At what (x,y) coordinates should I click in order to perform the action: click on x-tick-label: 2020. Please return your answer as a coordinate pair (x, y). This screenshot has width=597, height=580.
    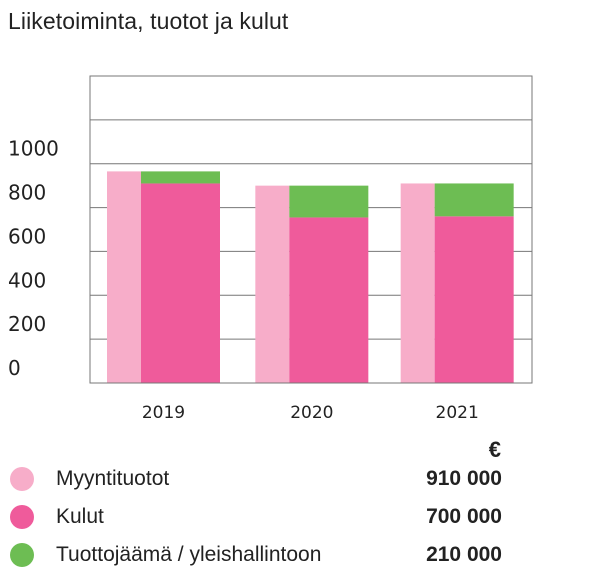
    Looking at the image, I should click on (311, 413).